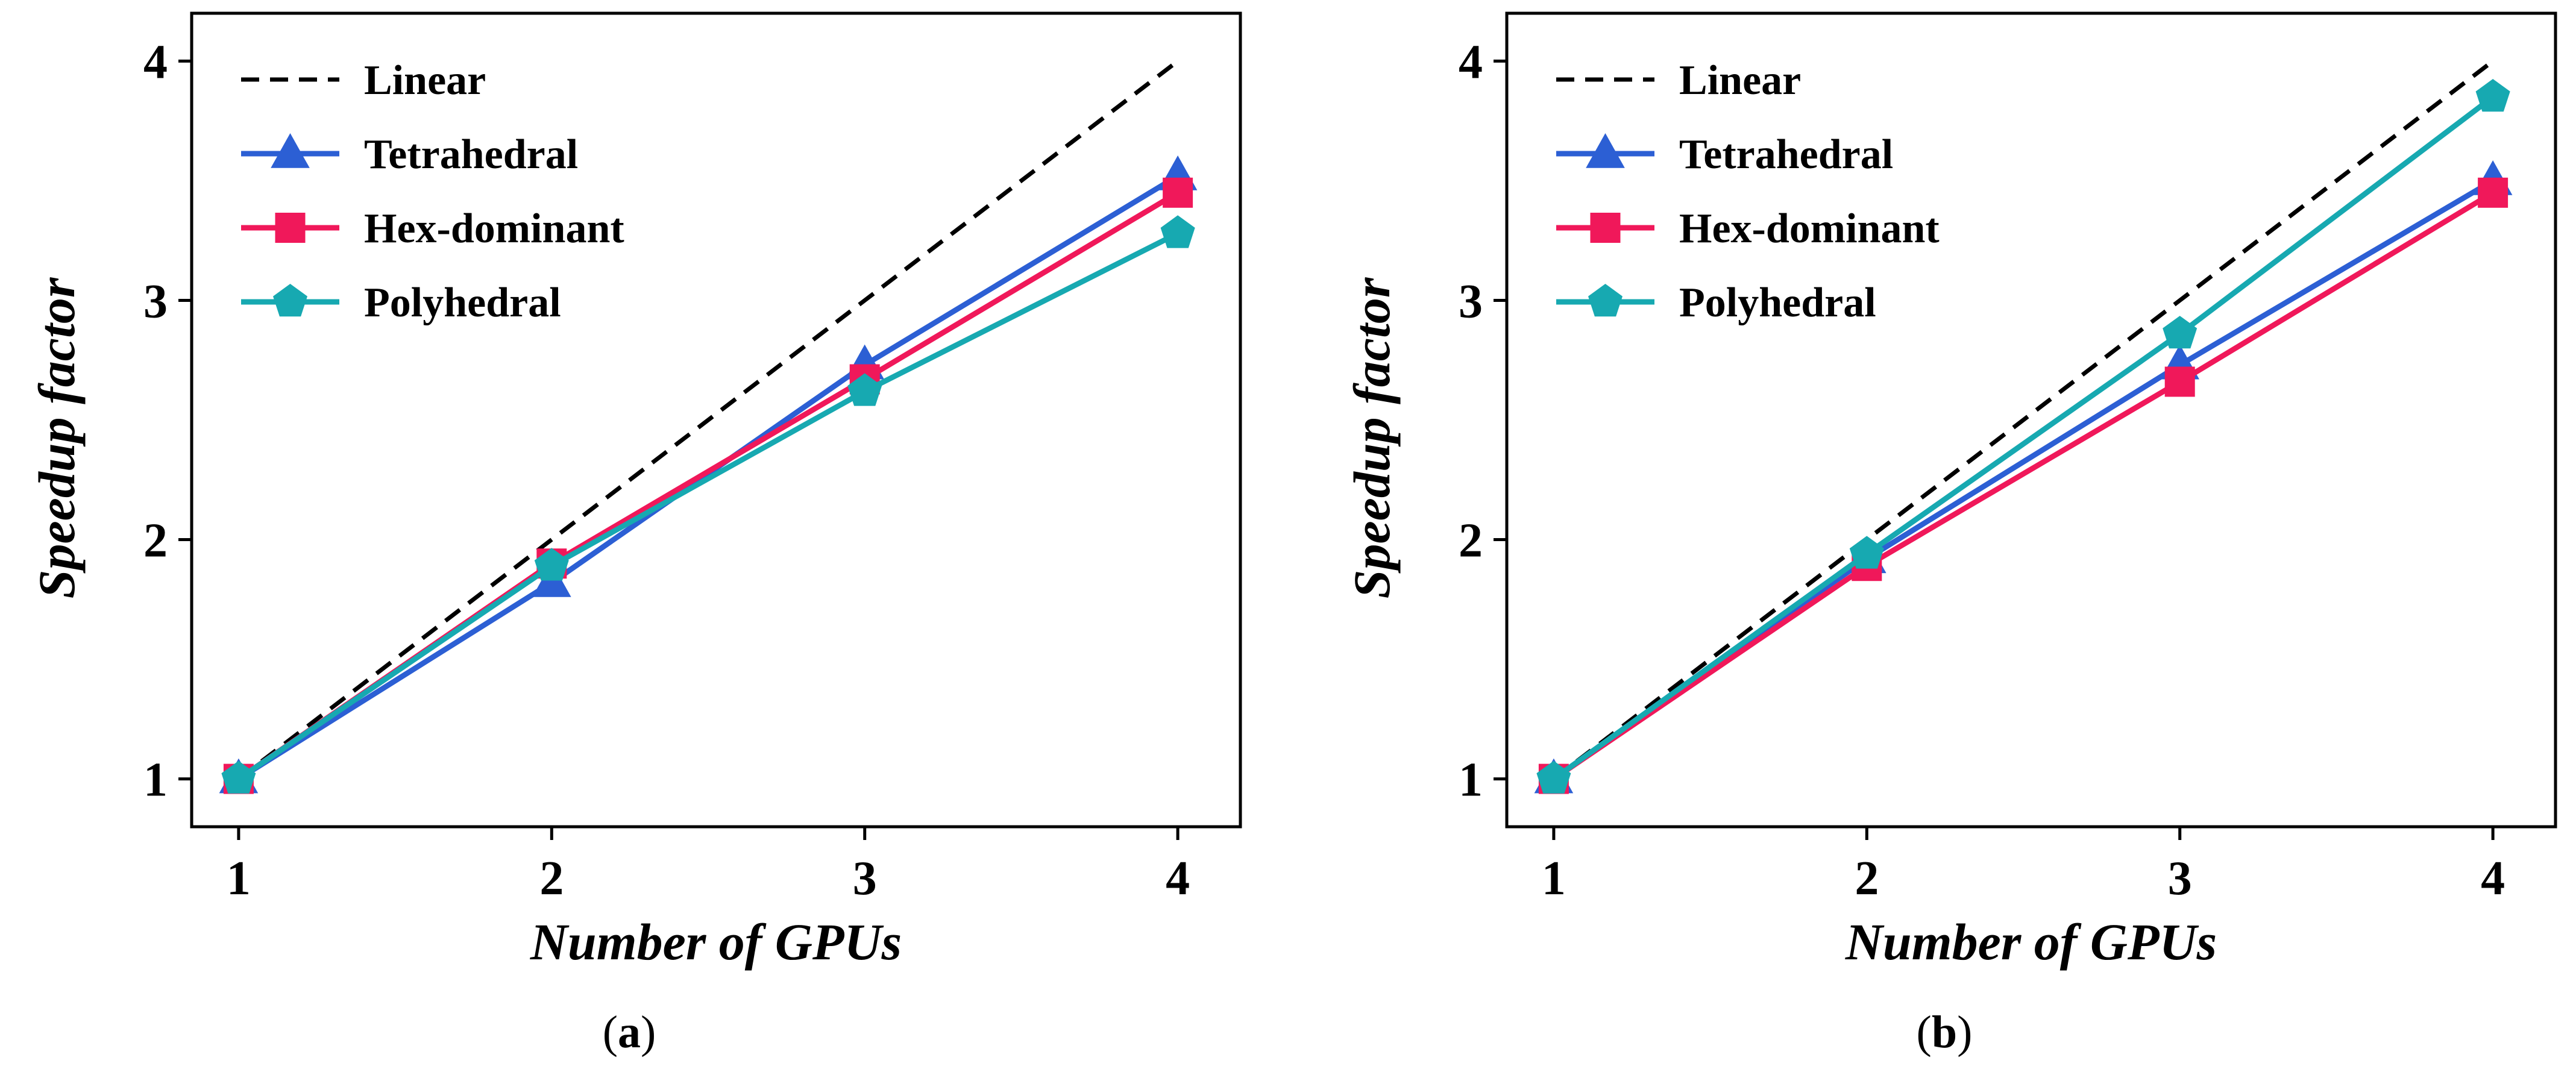 The height and width of the screenshot is (1075, 2576). Describe the element at coordinates (471, 155) in the screenshot. I see `chart-a-legend-tetrahedral-label: Tetrahedral` at that location.